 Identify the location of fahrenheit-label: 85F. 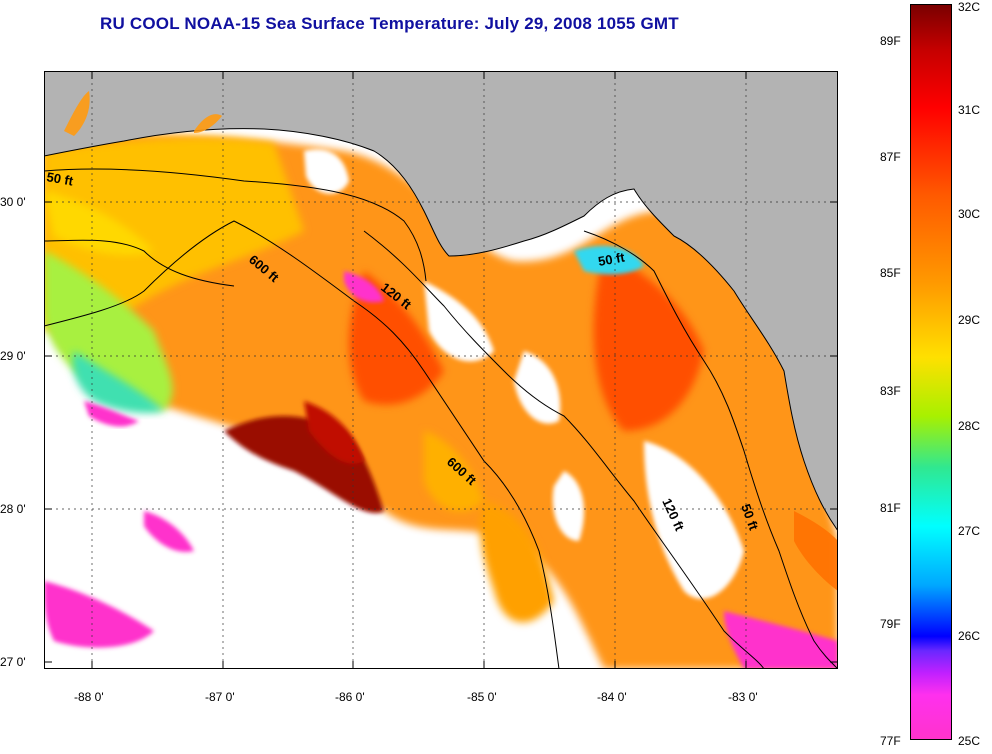
(890, 273).